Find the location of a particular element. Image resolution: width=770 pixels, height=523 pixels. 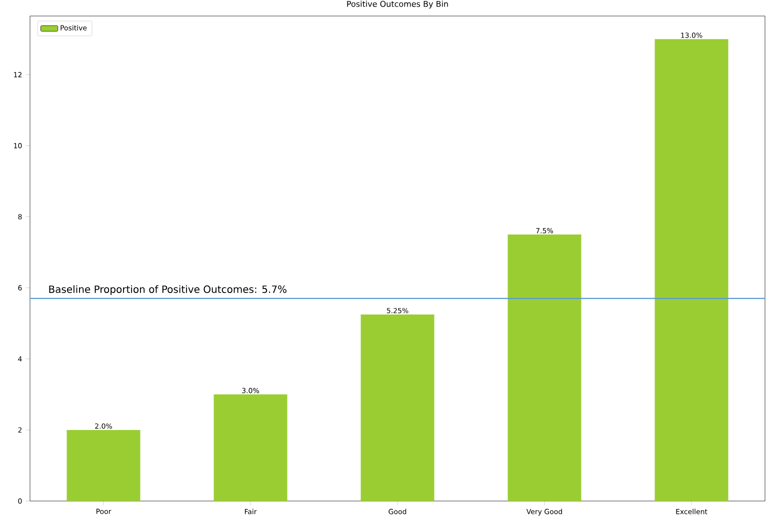

chart-title: Positive Outcomes By Bin is located at coordinates (397, 4).